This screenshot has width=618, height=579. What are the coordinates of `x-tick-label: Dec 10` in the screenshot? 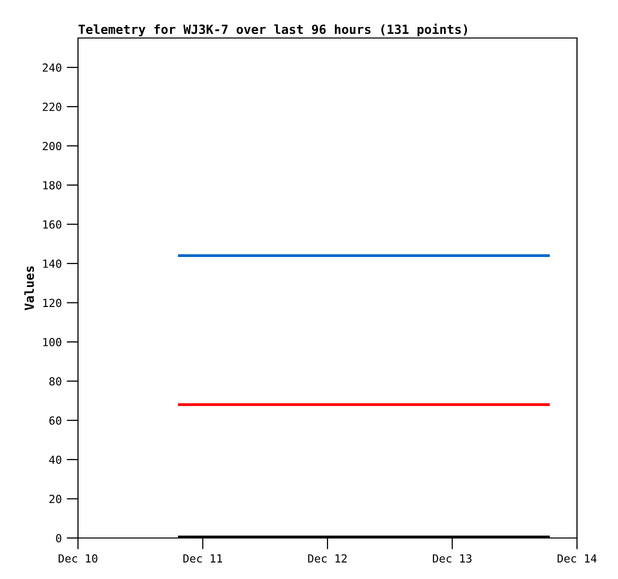 It's located at (78, 558).